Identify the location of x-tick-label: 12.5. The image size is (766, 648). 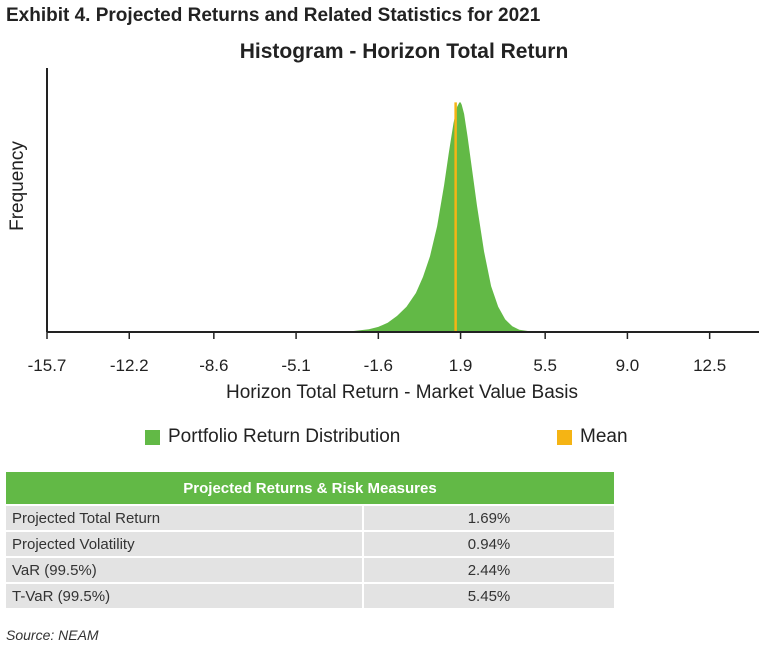
(709, 365).